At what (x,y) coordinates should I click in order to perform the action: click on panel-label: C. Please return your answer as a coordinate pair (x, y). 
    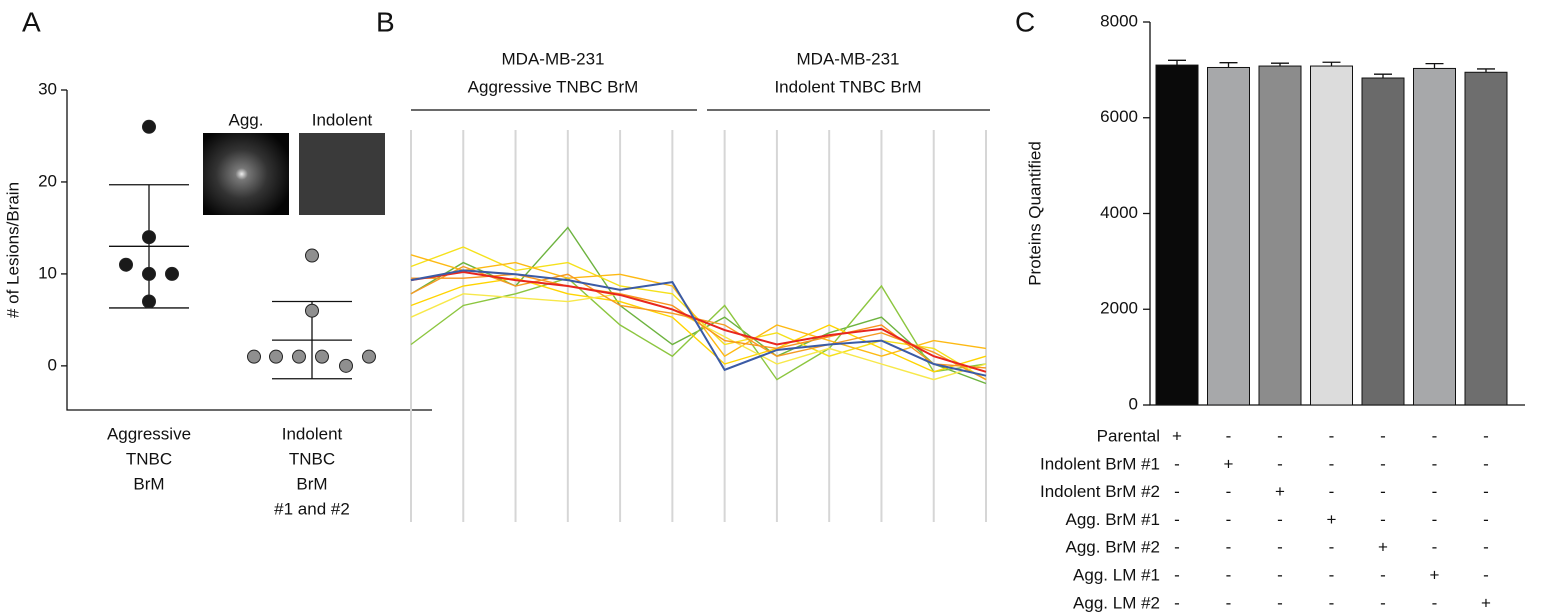
    Looking at the image, I should click on (1025, 21).